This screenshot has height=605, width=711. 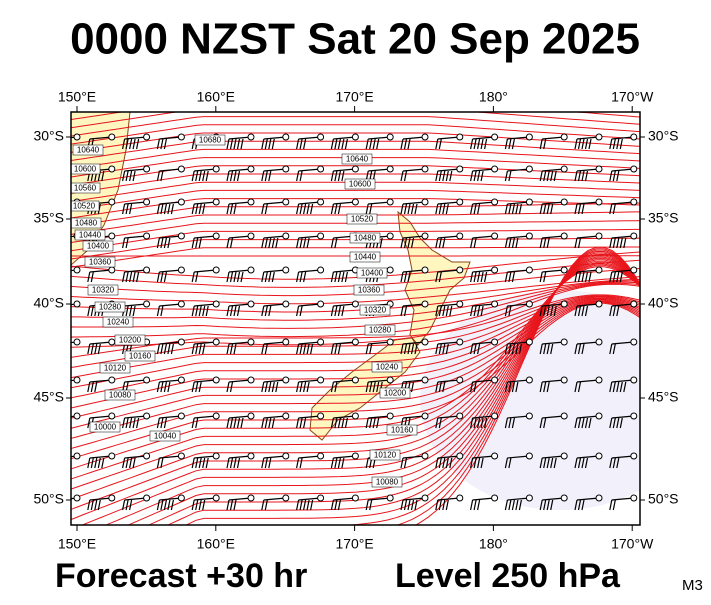 I want to click on contour-label: 10520, so click(x=362, y=219).